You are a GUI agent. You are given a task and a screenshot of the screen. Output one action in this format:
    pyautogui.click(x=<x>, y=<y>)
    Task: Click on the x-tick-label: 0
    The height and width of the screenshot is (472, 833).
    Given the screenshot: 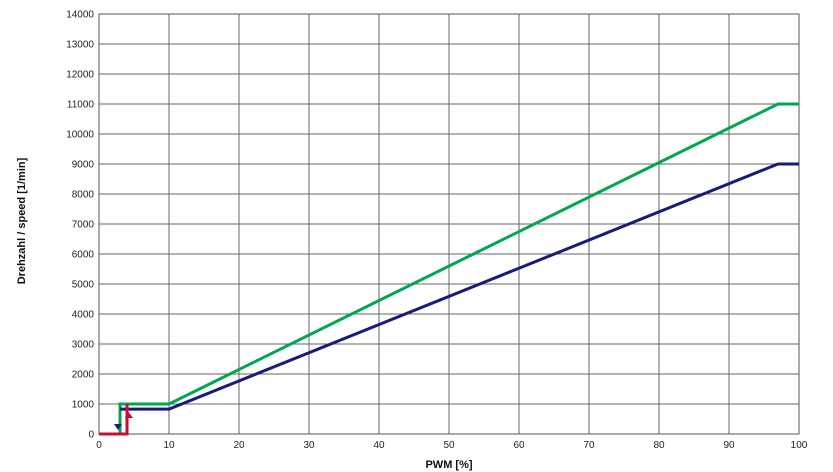 What is the action you would take?
    pyautogui.click(x=99, y=445)
    